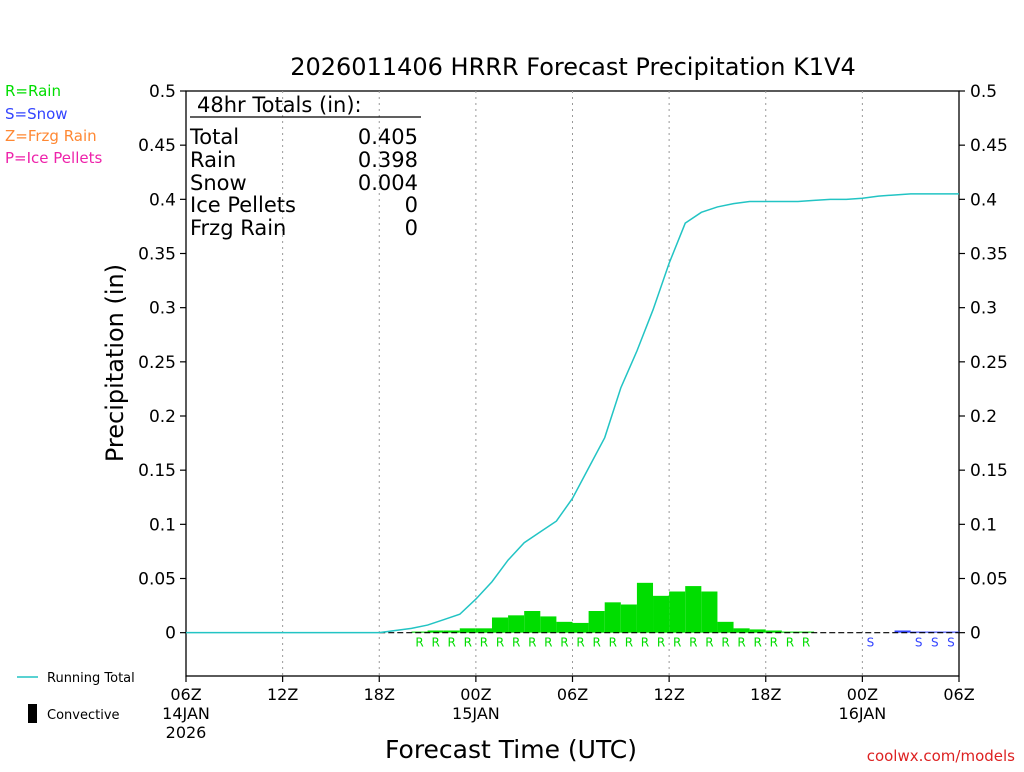  I want to click on y-tick-label: 0.3, so click(162, 309).